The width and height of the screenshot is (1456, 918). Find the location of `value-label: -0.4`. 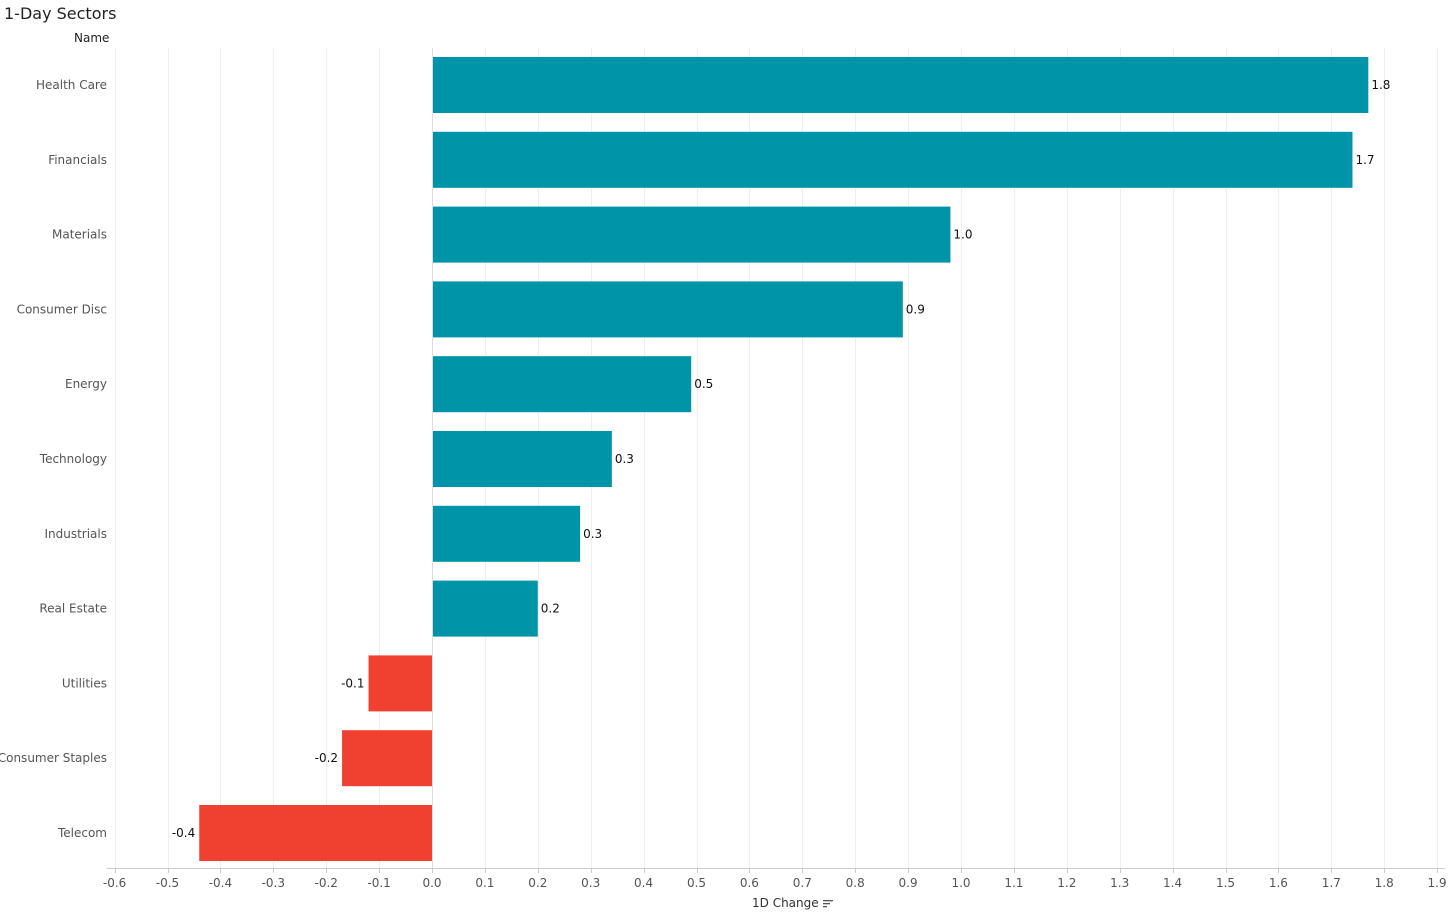

value-label: -0.4 is located at coordinates (183, 833).